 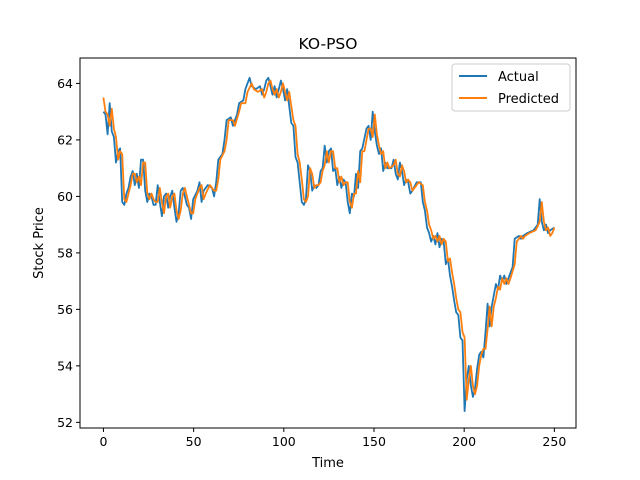 I want to click on x-tick-label: 50, so click(x=194, y=441).